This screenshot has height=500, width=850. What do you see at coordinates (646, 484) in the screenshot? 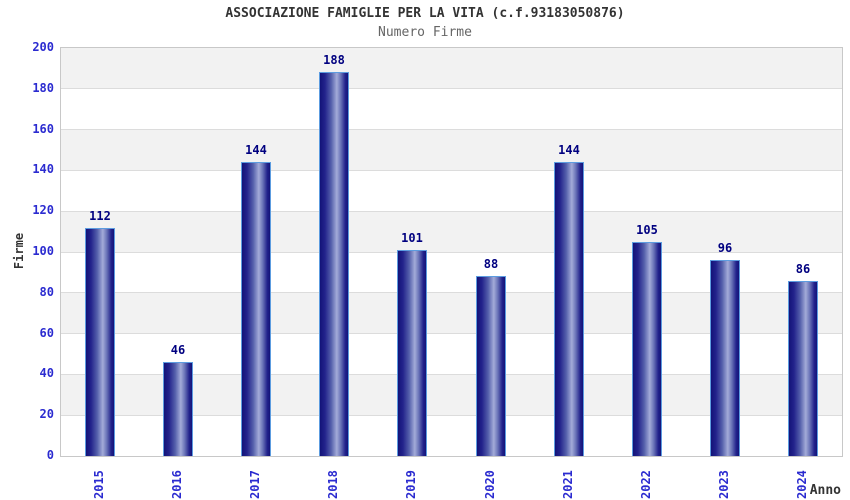
I see `x-tick-label: 2022` at bounding box center [646, 484].